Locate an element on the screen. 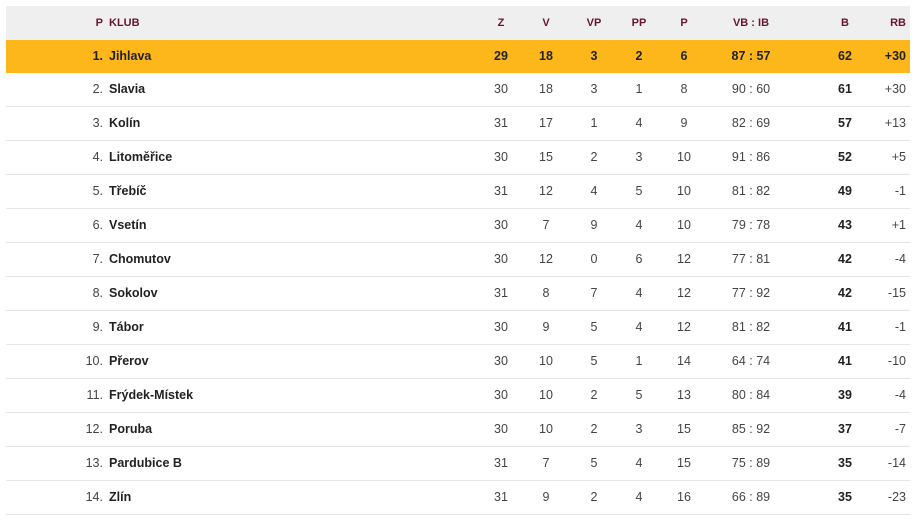 This screenshot has width=916, height=526. score-cell: 75 : 89 is located at coordinates (751, 463).